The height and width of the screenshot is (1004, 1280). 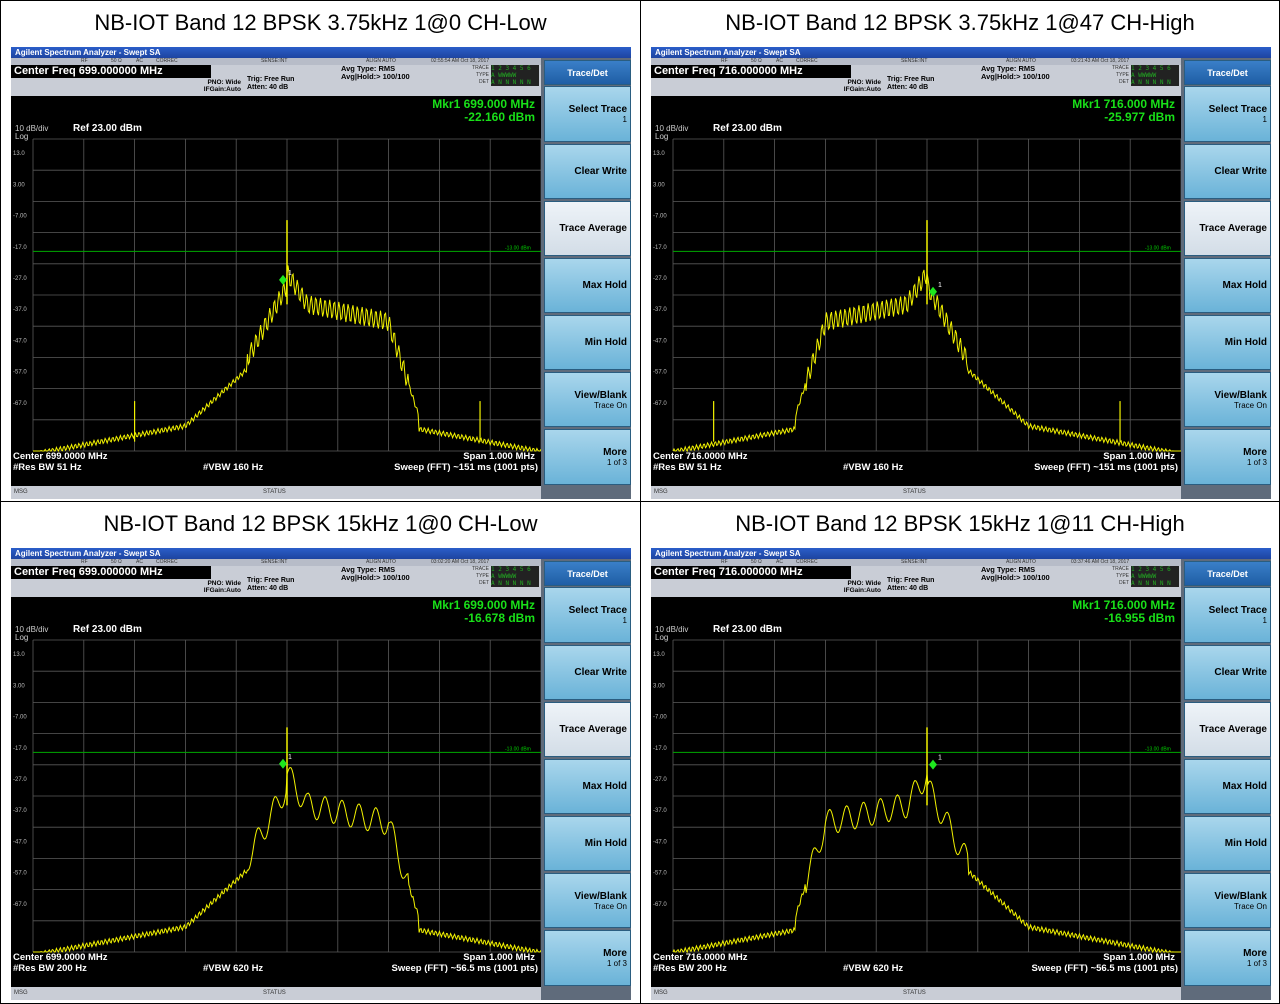 What do you see at coordinates (1100, 562) in the screenshot?
I see `timestamp: 03:37:46 AM Oct 18, 2017` at bounding box center [1100, 562].